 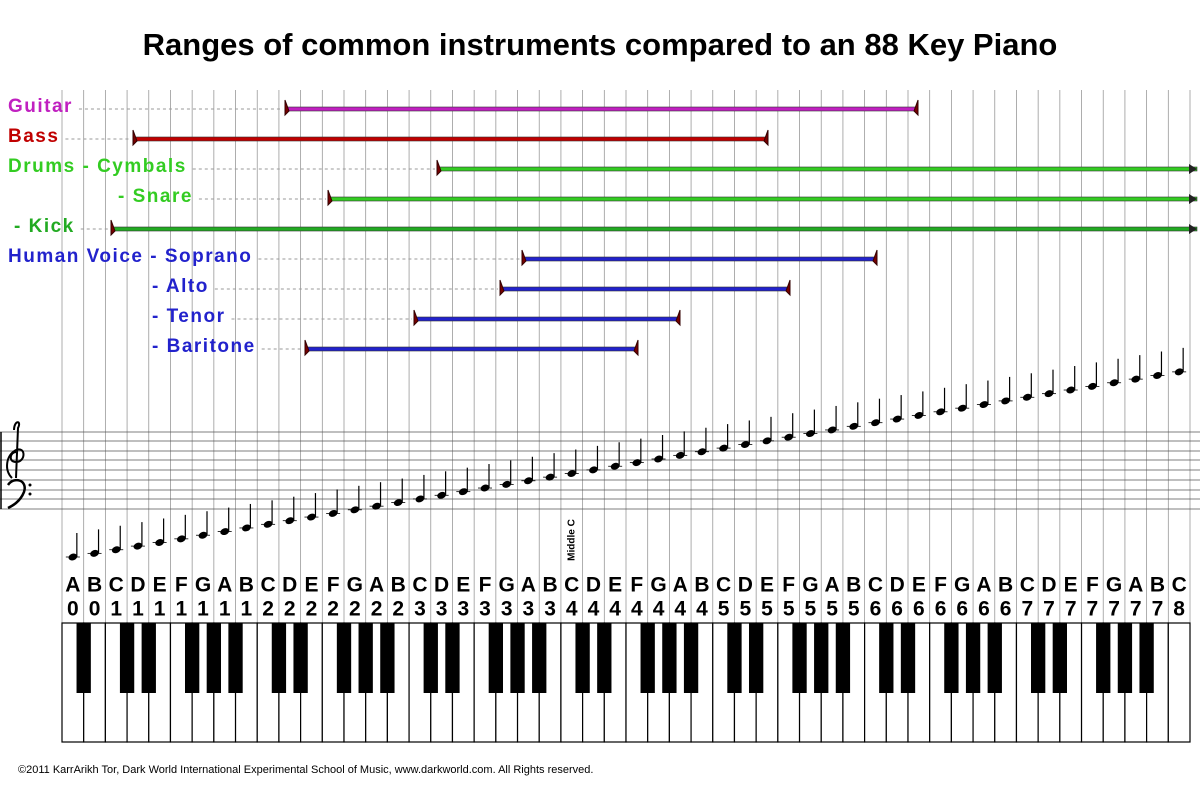 I want to click on note-letter: E, so click(x=1071, y=585).